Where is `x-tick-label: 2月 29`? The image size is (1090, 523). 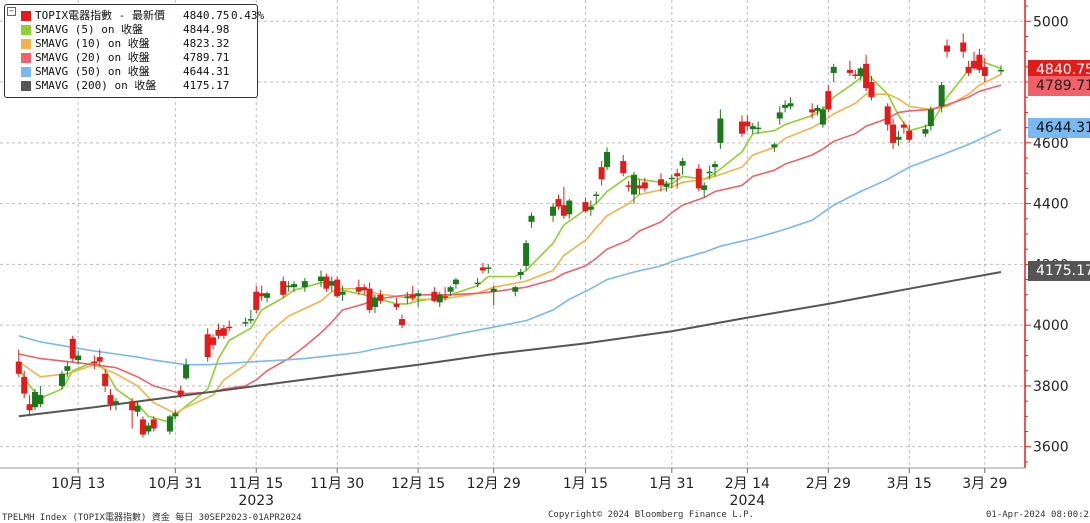
x-tick-label: 2月 29 is located at coordinates (828, 484).